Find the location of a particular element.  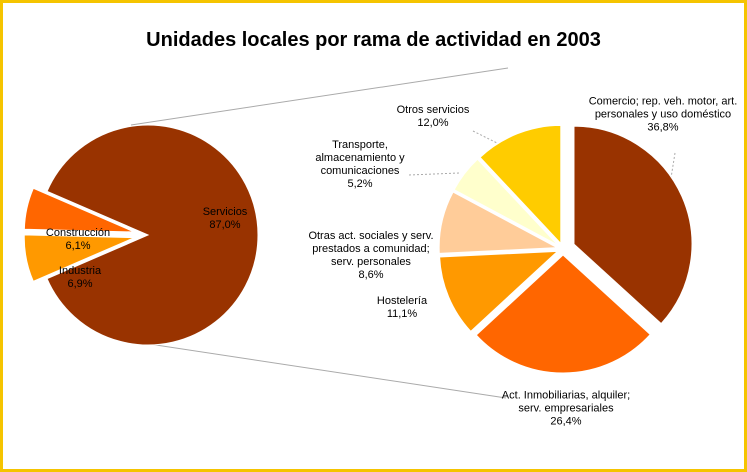

leader-line is located at coordinates (434, 174).